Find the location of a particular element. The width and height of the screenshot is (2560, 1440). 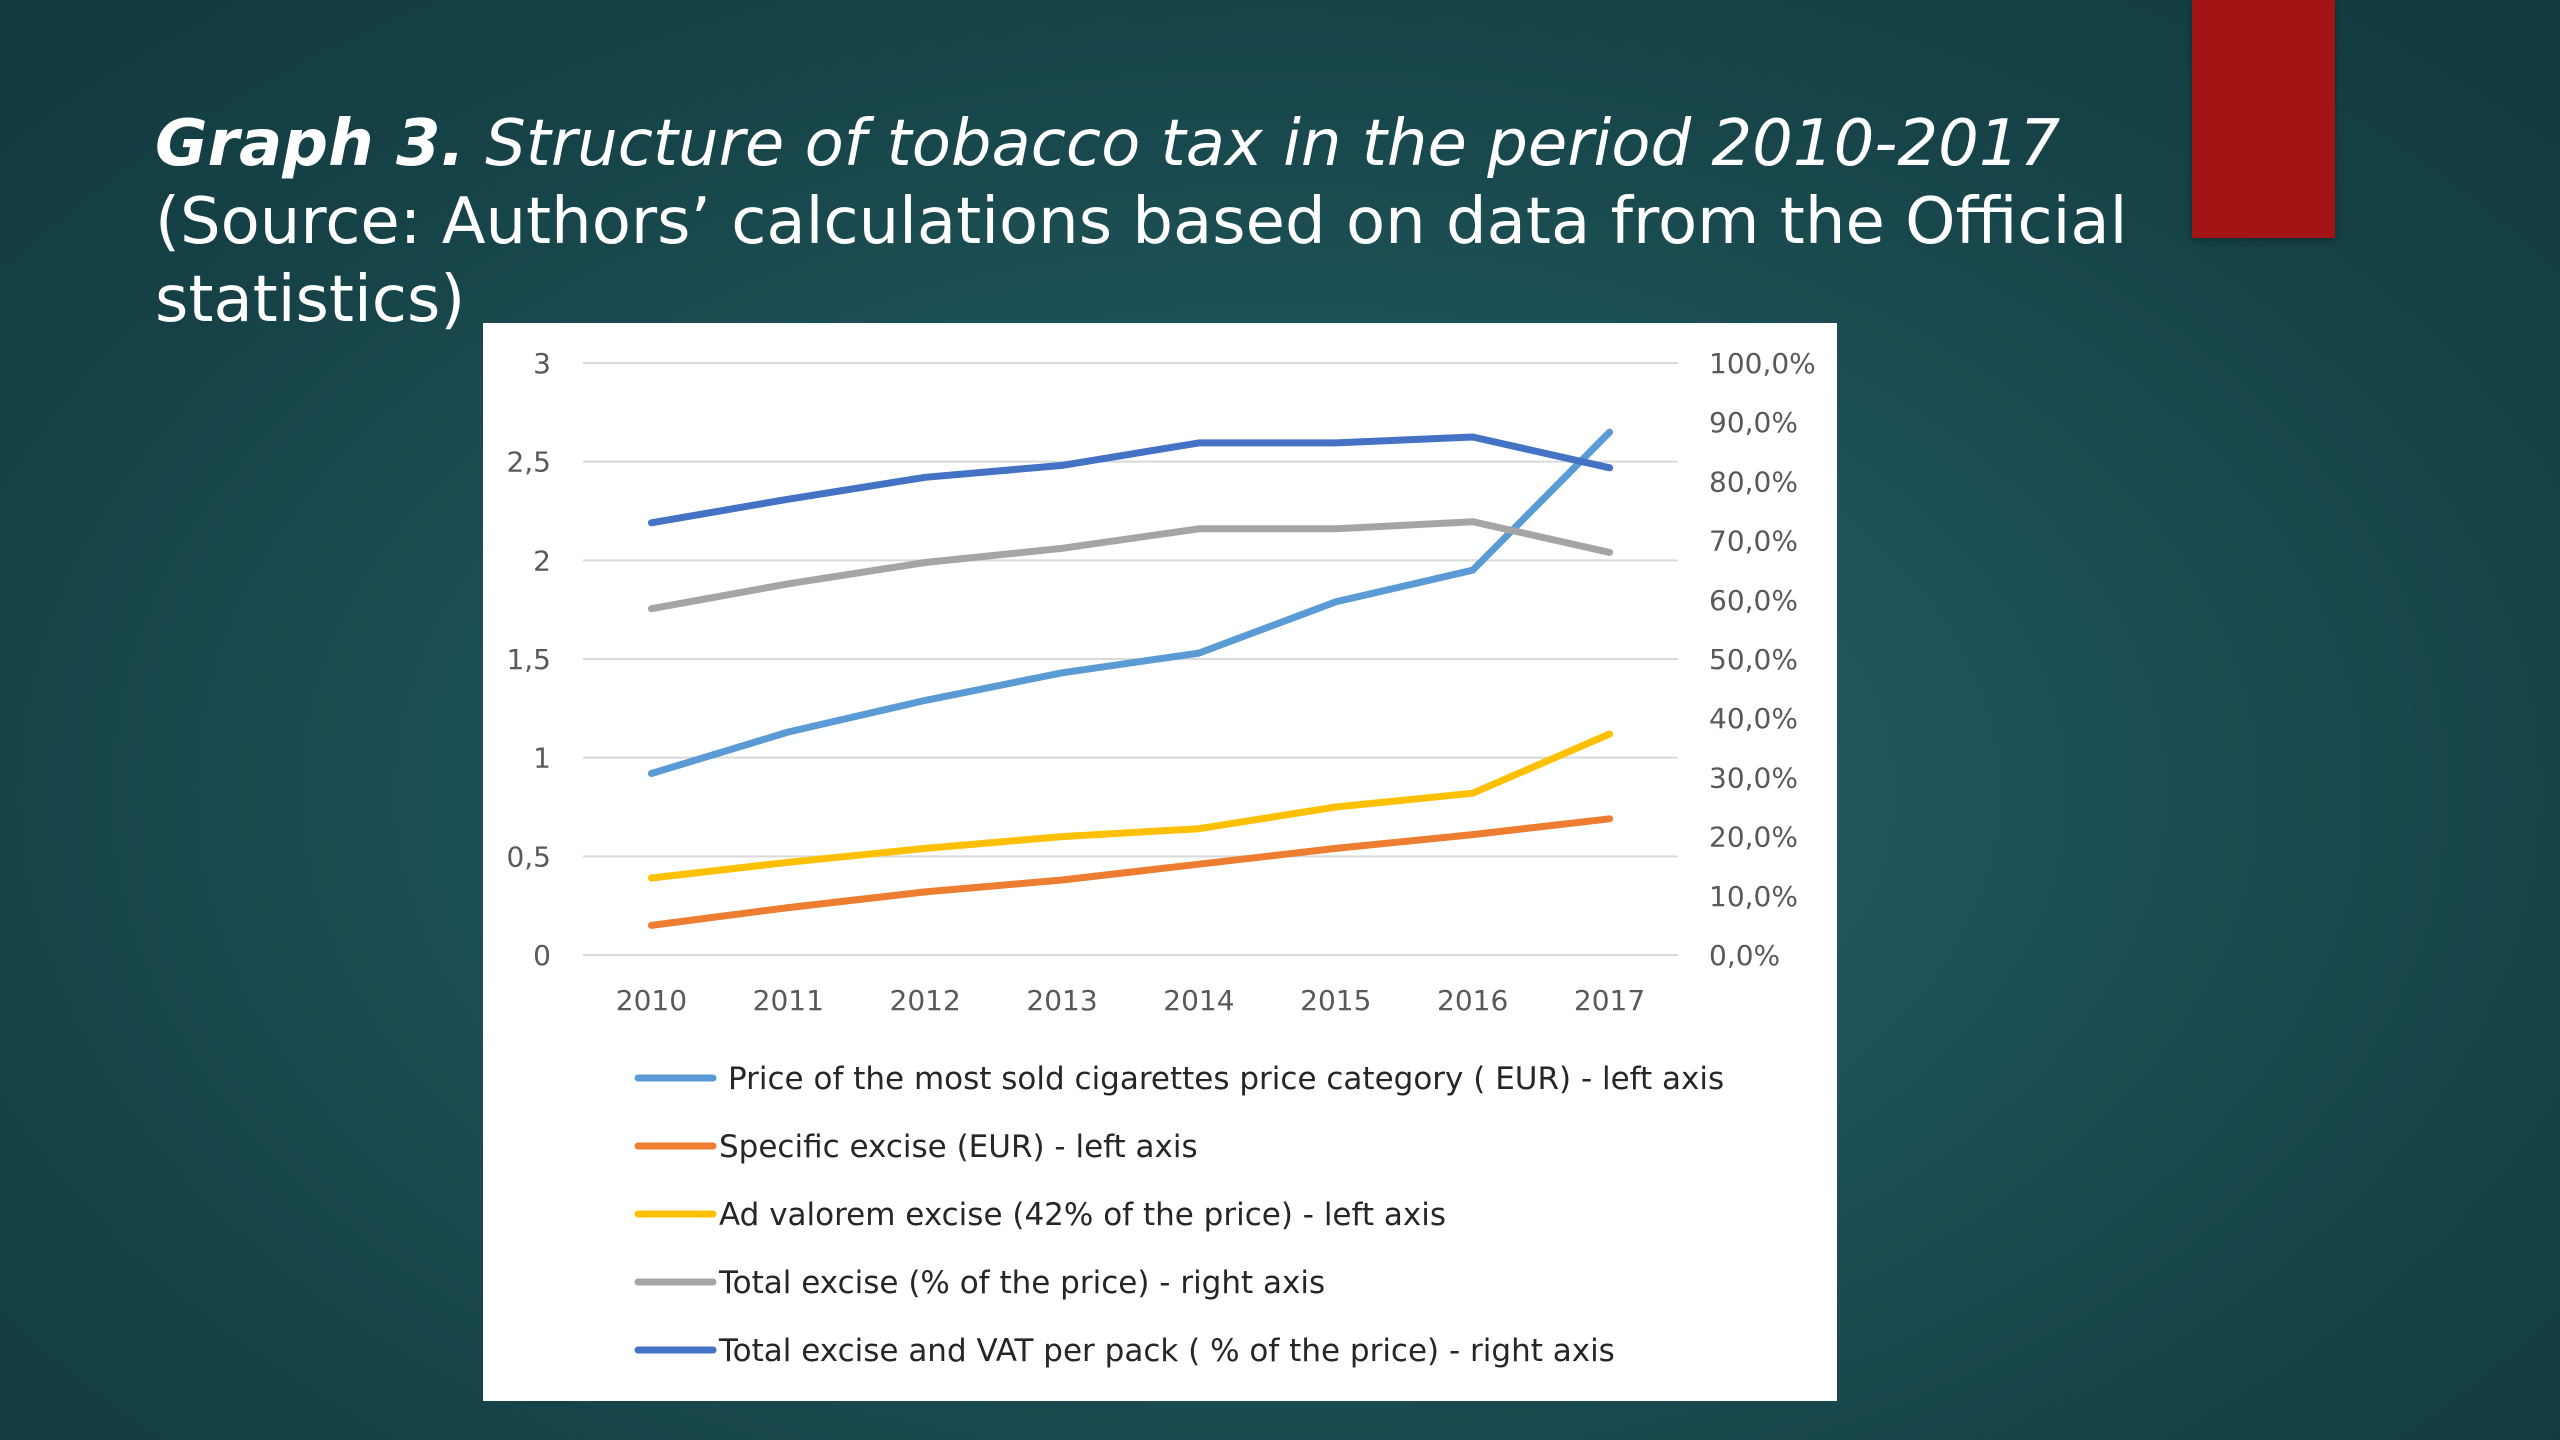

x-tick-label: 2013 is located at coordinates (1061, 1000).